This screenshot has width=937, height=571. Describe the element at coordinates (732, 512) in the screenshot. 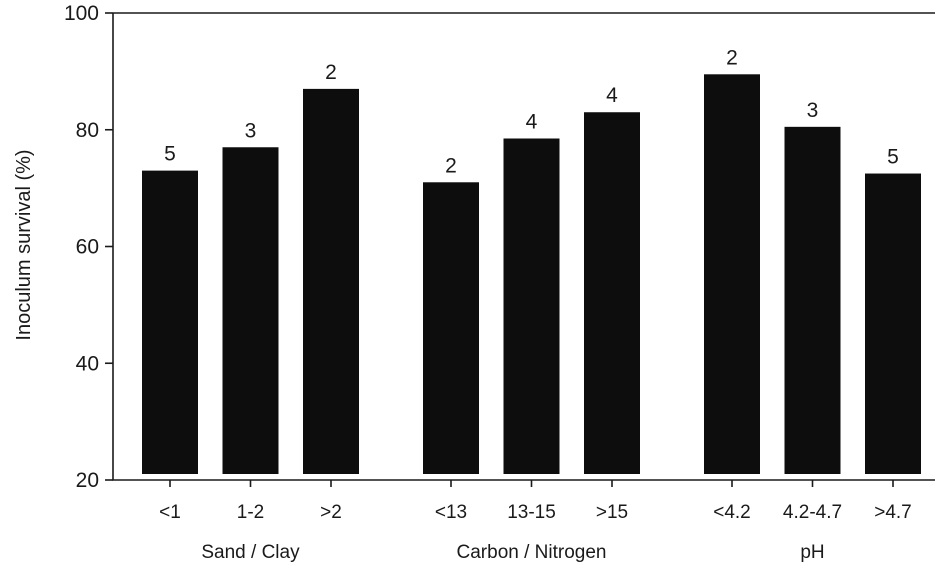

I see `x-tick-label: <4.2` at that location.